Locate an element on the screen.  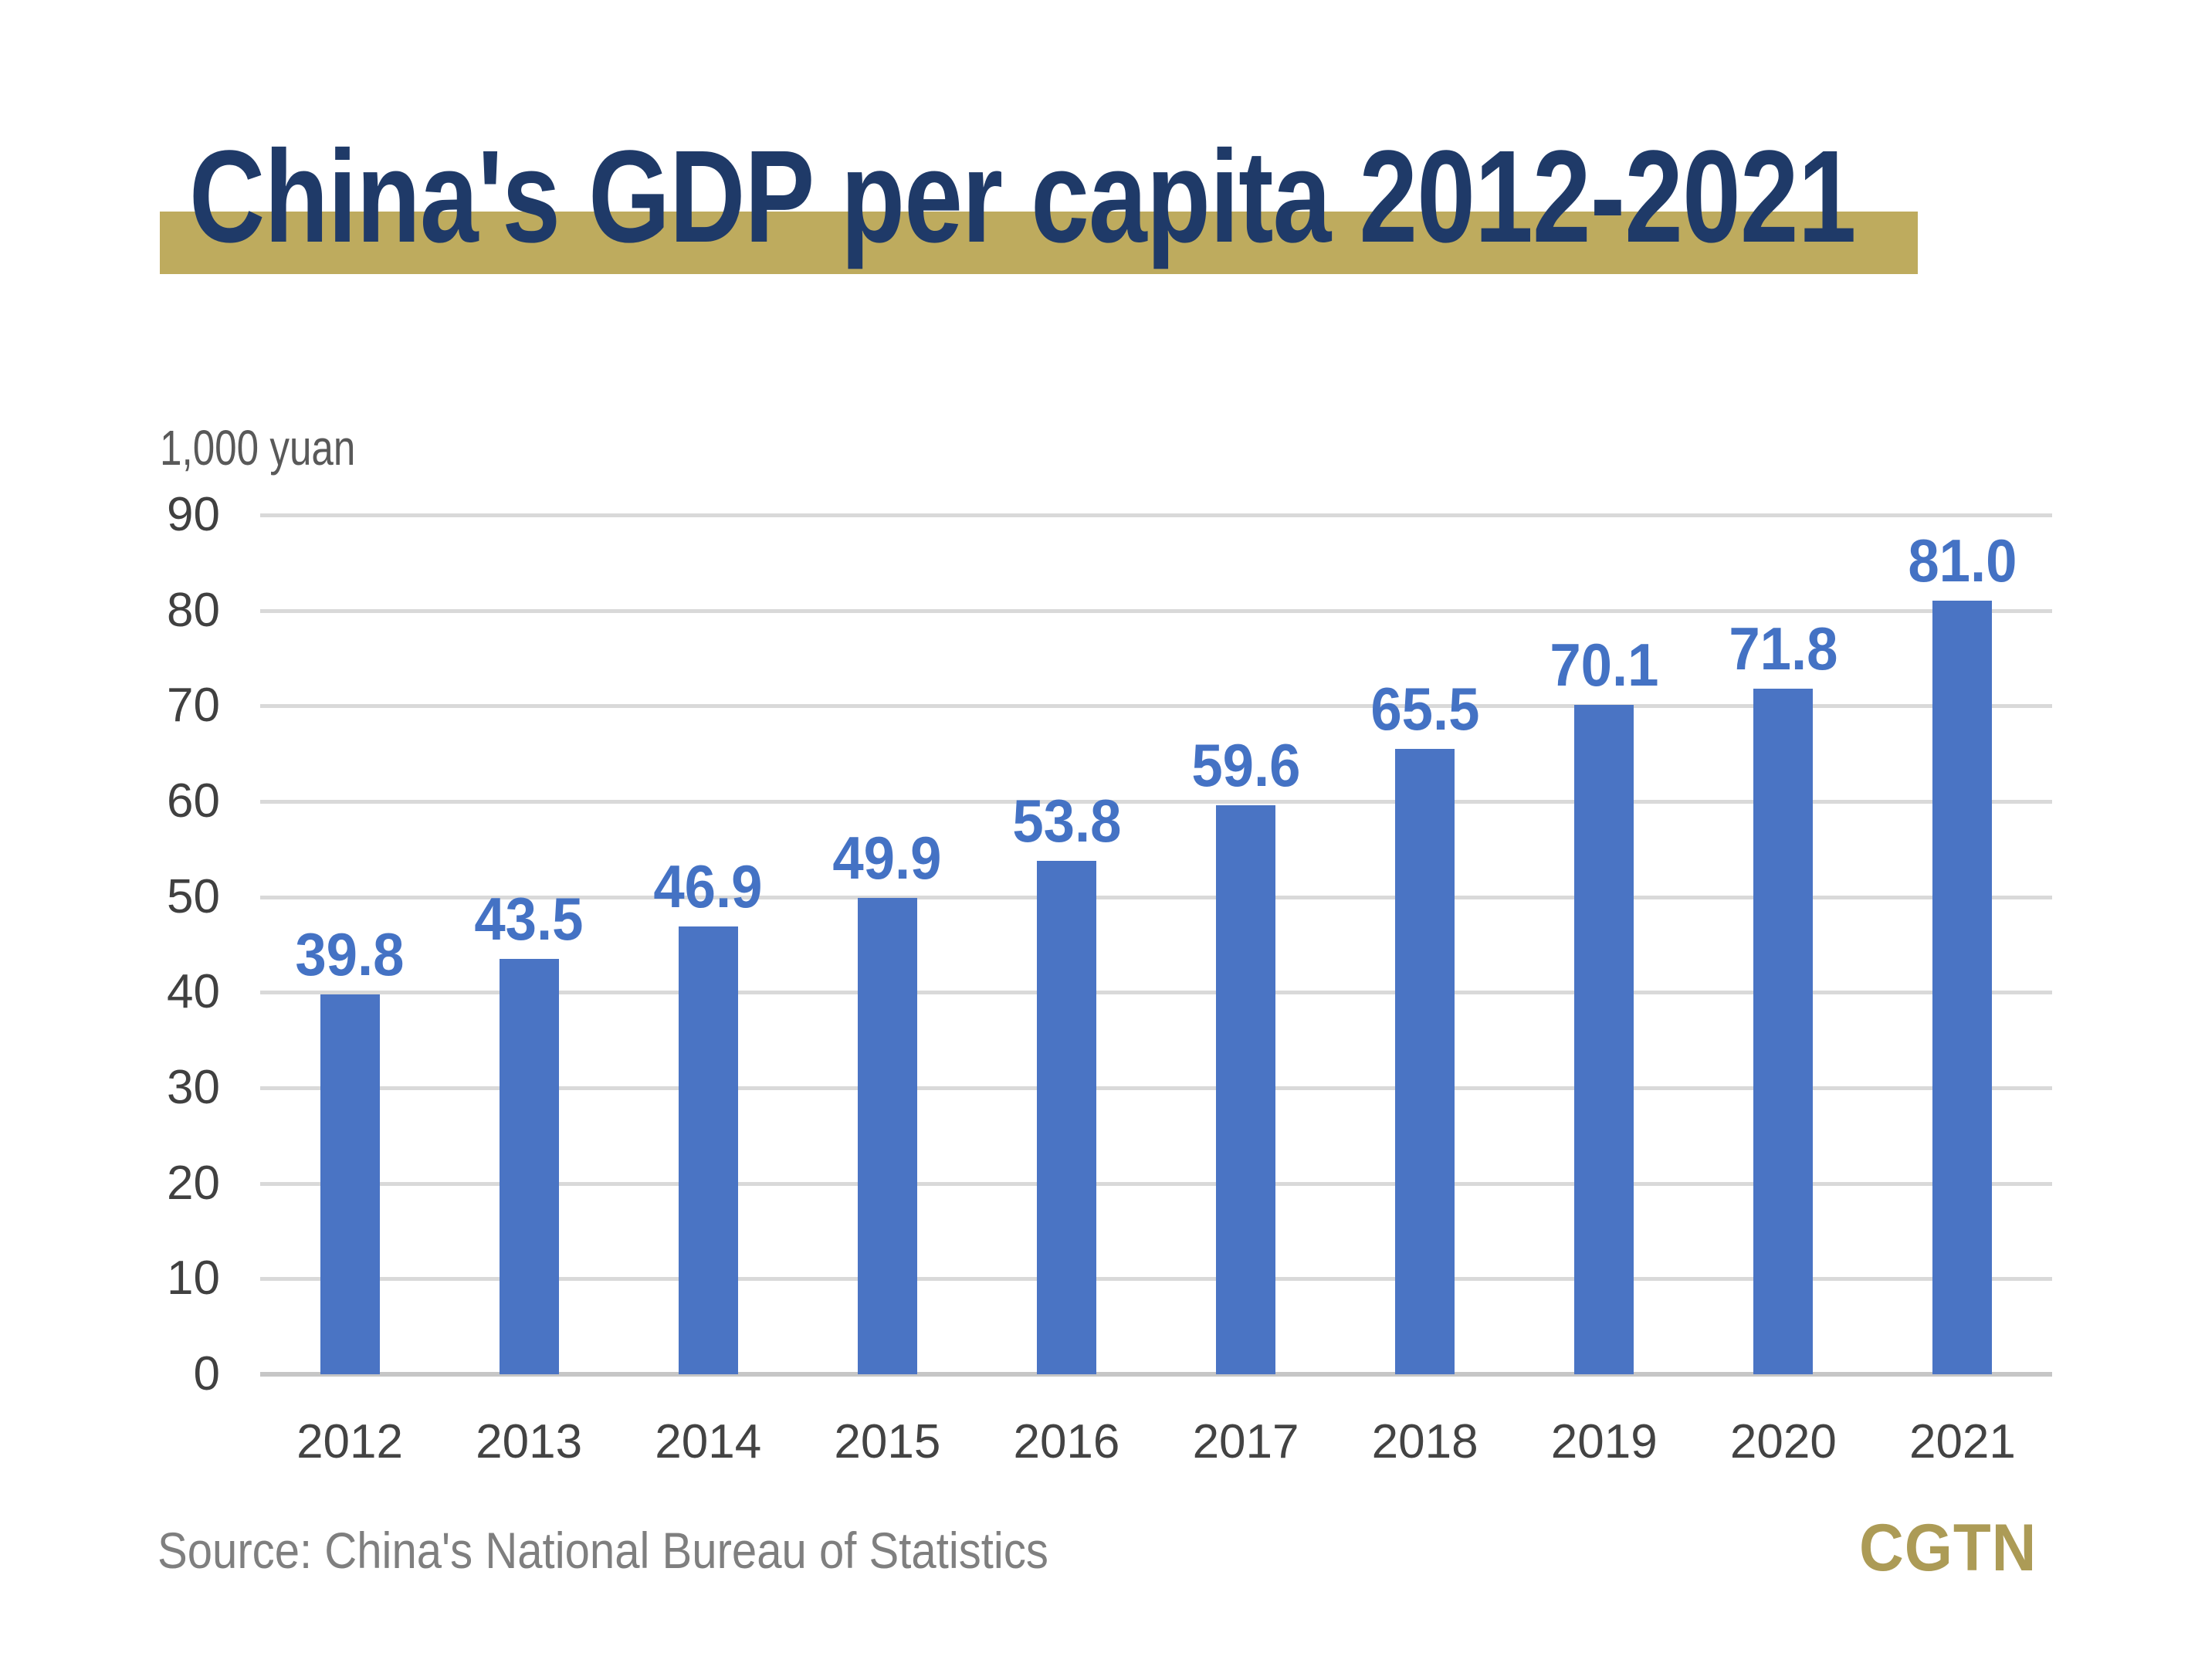
bar-value-label: 49.9 is located at coordinates (887, 858).